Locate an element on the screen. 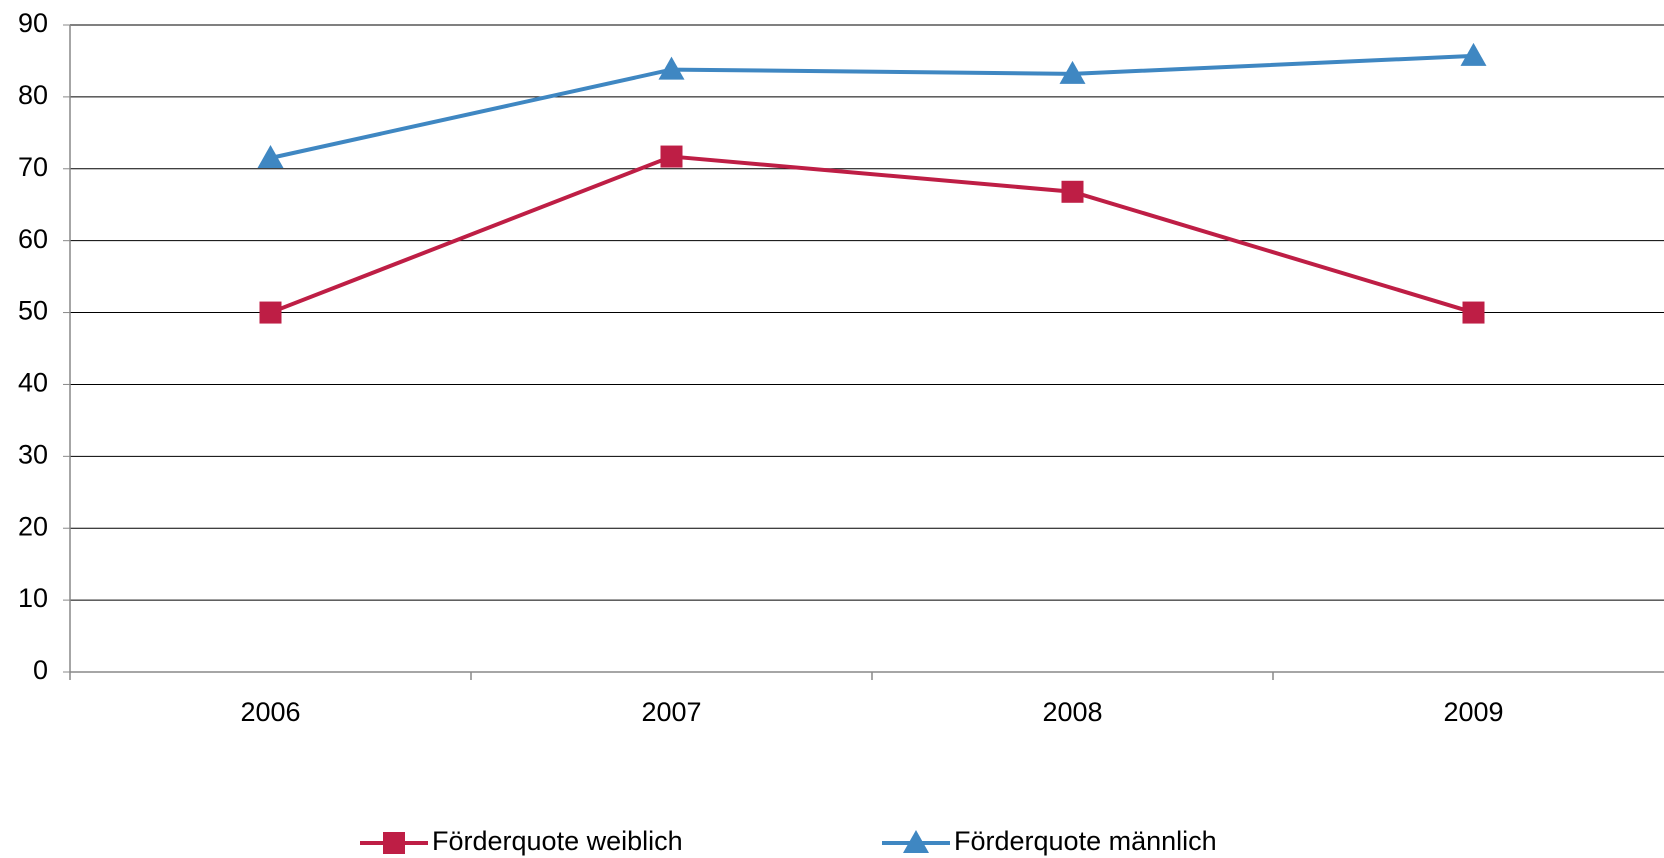  y-tick-label: 40 is located at coordinates (33, 383).